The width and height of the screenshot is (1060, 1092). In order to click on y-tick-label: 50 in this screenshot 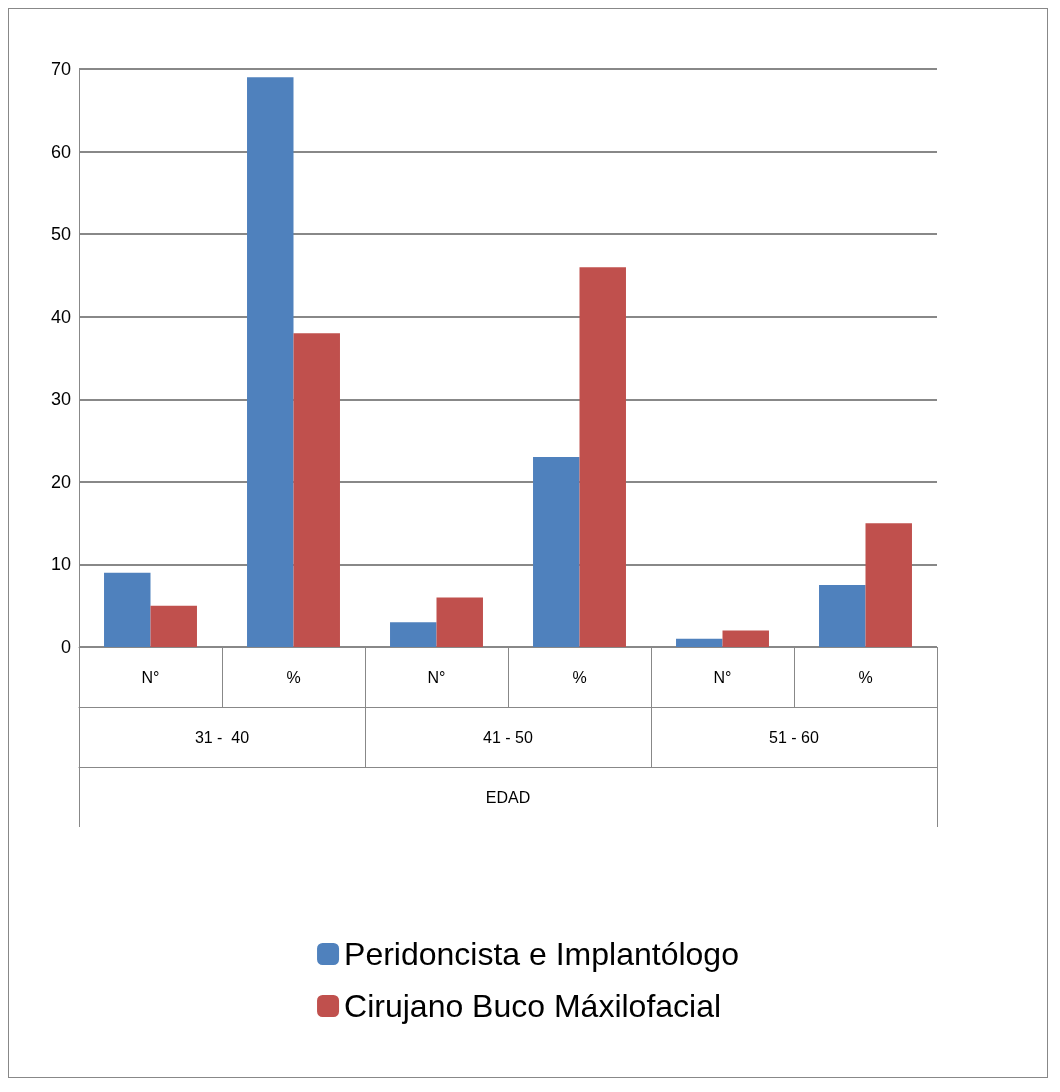, I will do `click(60, 234)`.